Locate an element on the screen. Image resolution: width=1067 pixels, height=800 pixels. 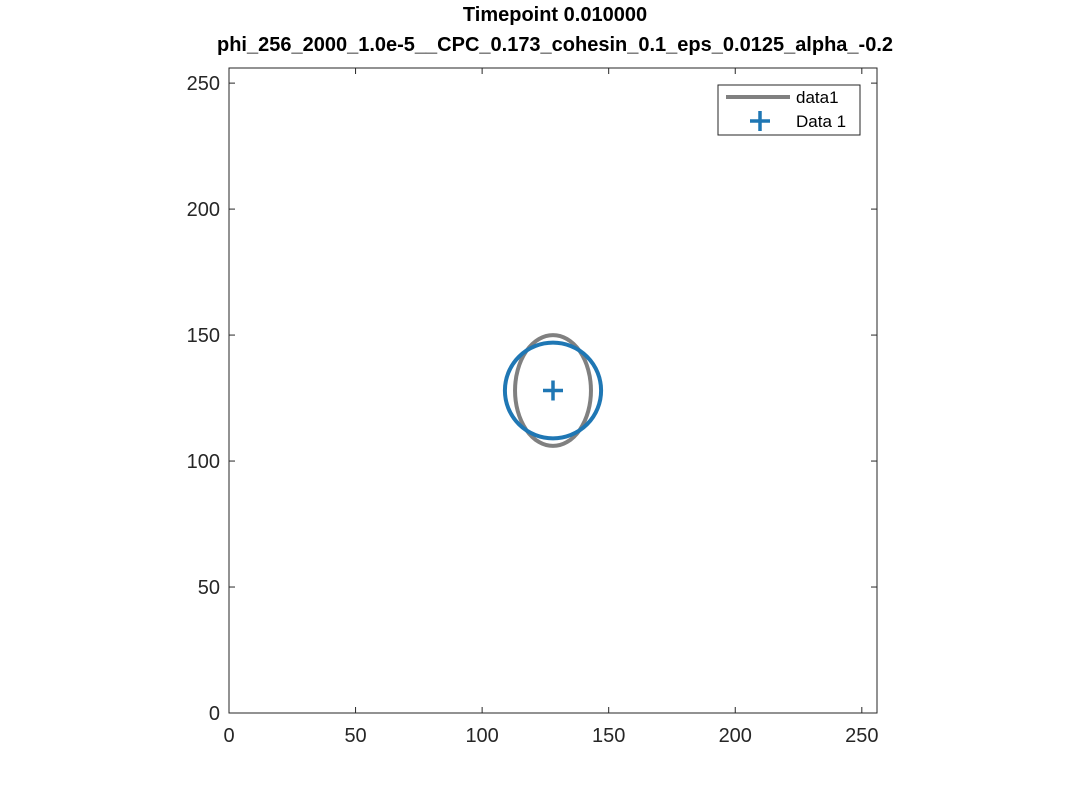
y-tick-label: 200 is located at coordinates (203, 210).